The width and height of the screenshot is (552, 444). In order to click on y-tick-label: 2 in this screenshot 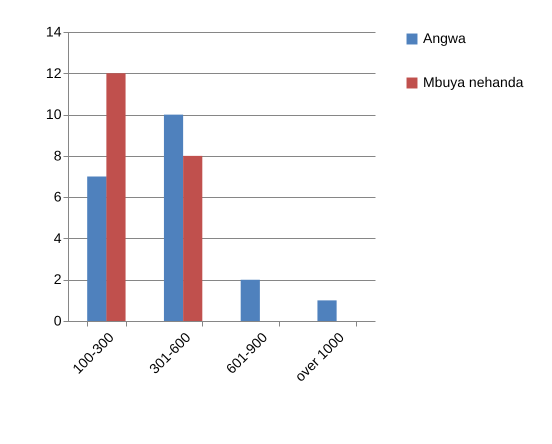, I will do `click(58, 279)`.